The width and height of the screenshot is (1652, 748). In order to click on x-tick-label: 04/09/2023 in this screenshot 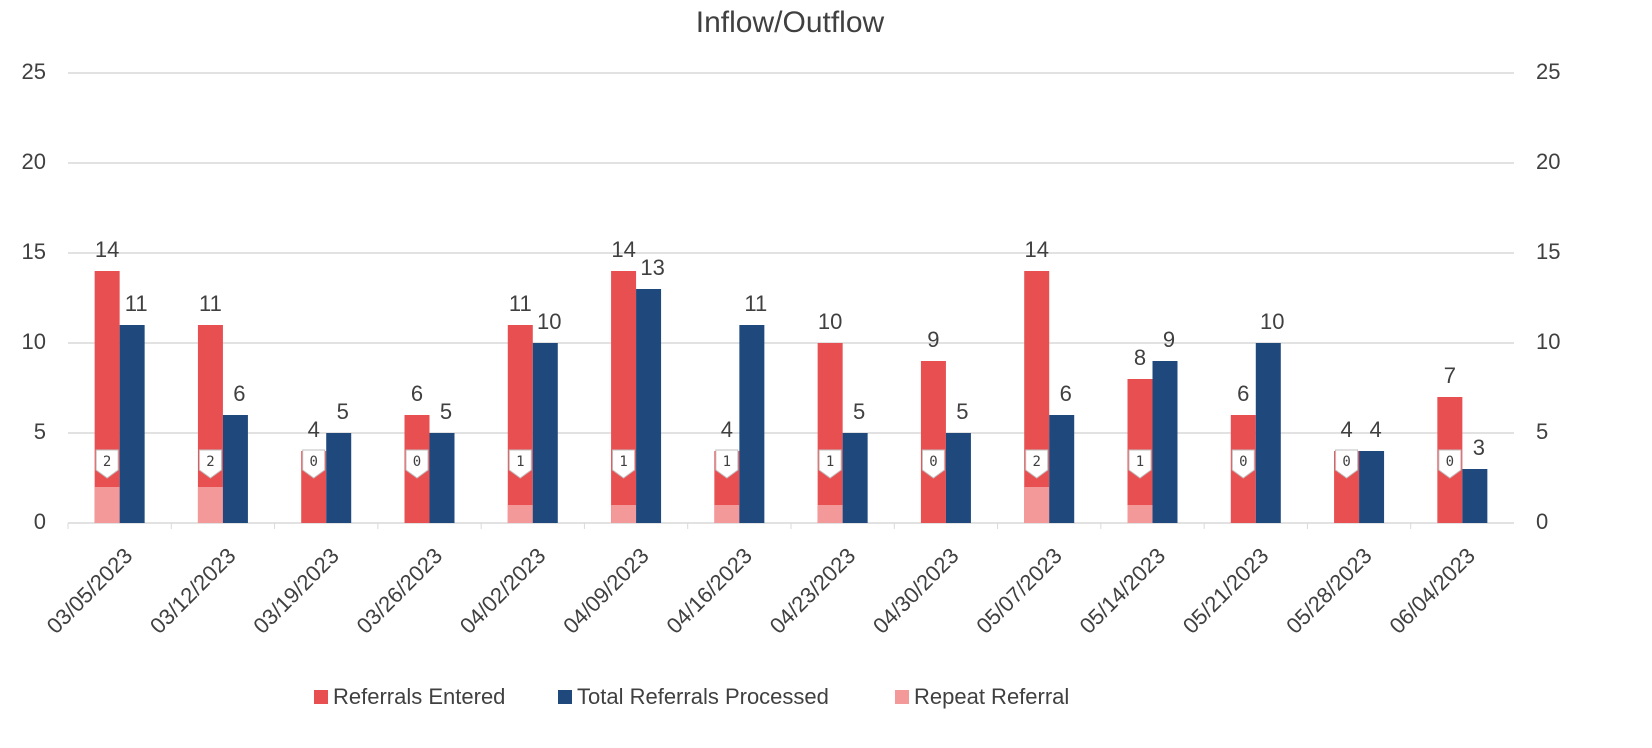, I will do `click(606, 591)`.